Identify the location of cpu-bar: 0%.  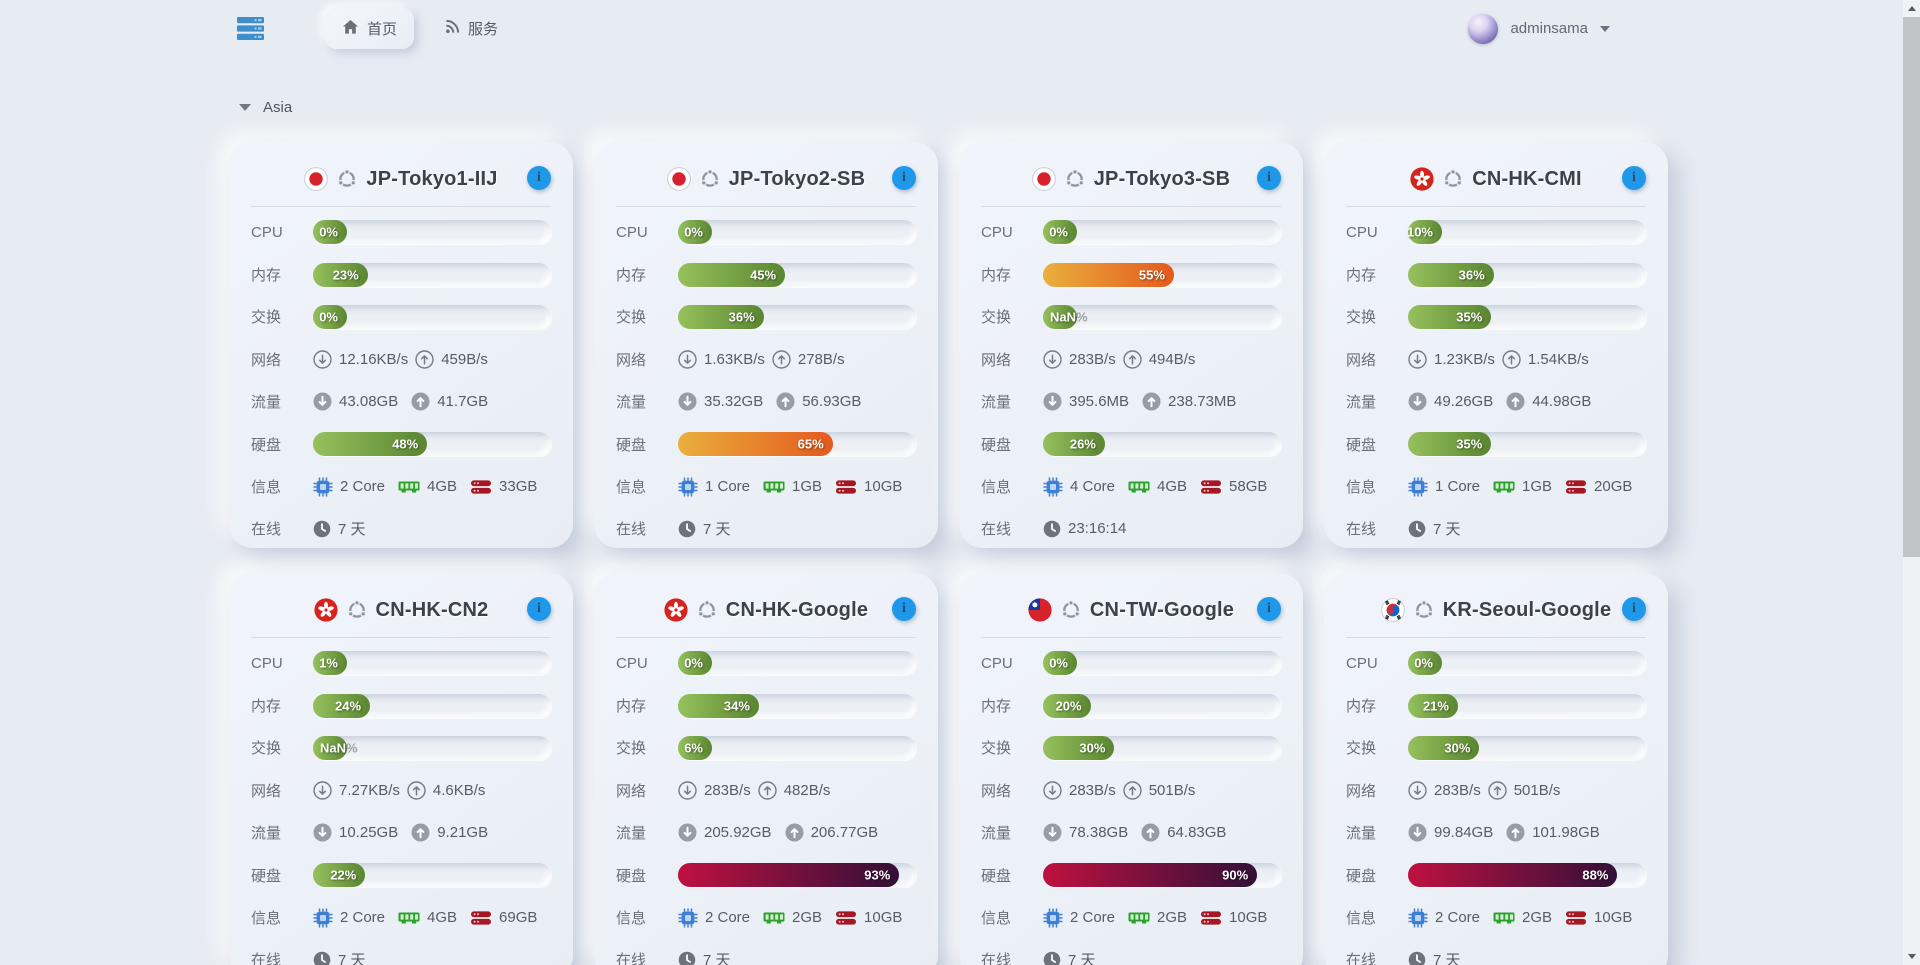
(797, 232).